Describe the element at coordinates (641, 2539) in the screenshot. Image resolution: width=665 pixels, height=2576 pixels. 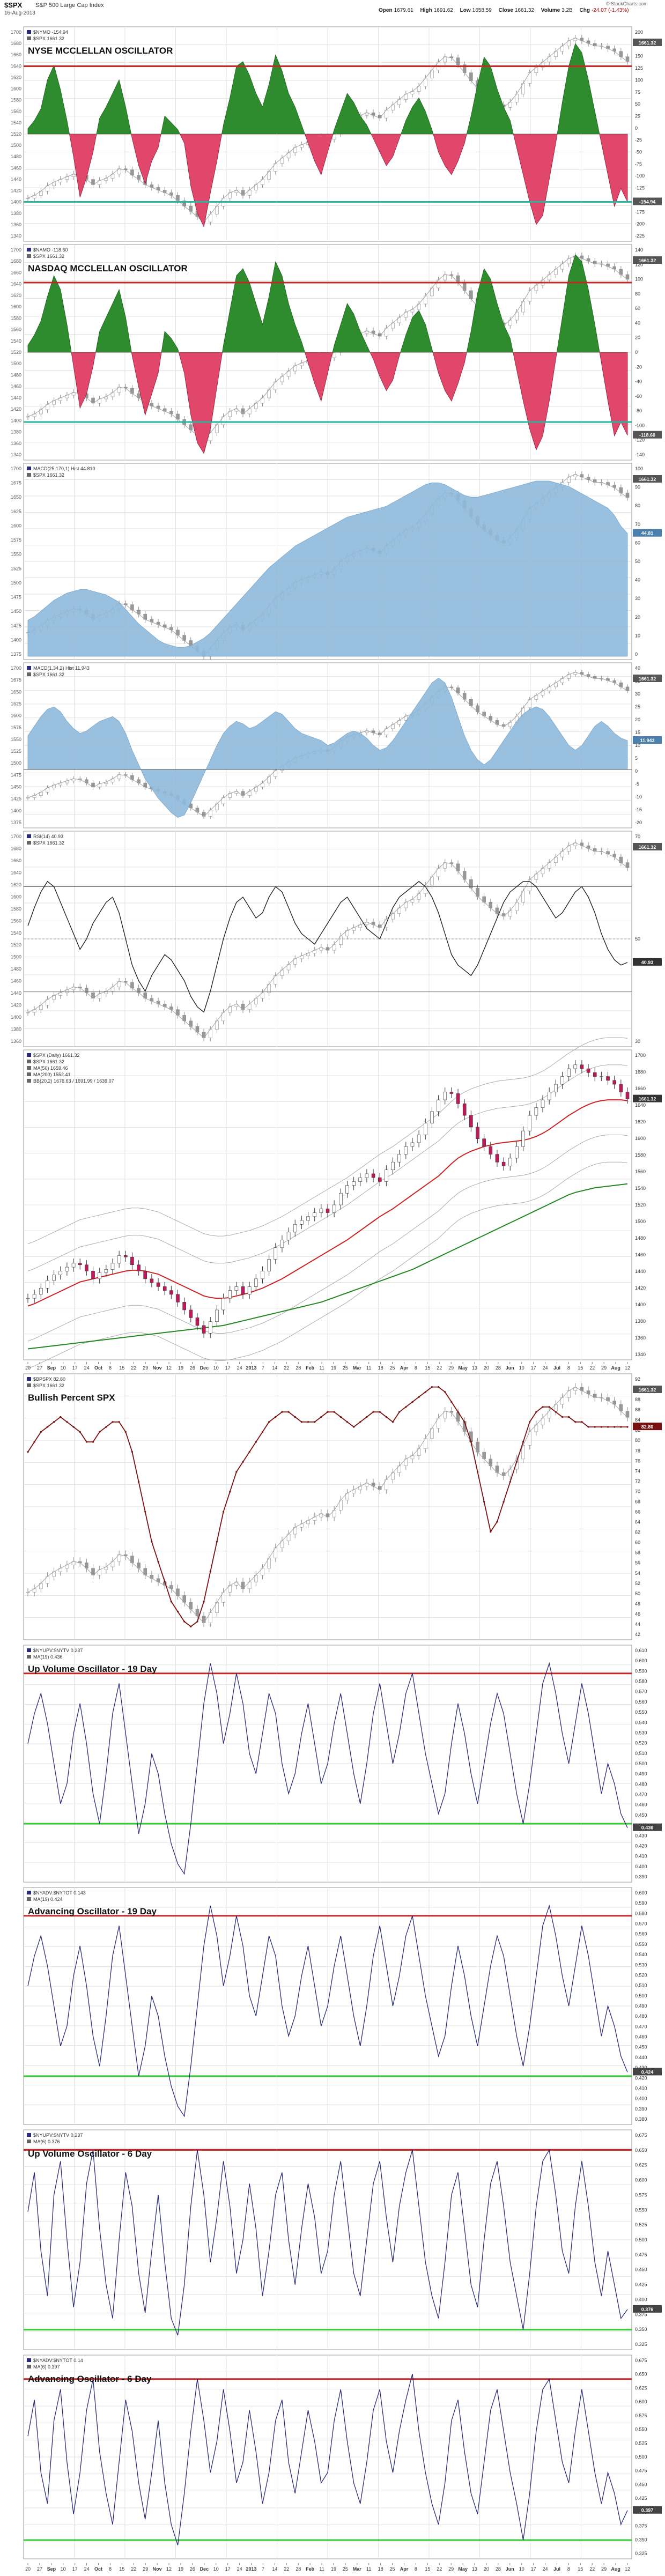
I see `right-tick-label: 0.350` at that location.